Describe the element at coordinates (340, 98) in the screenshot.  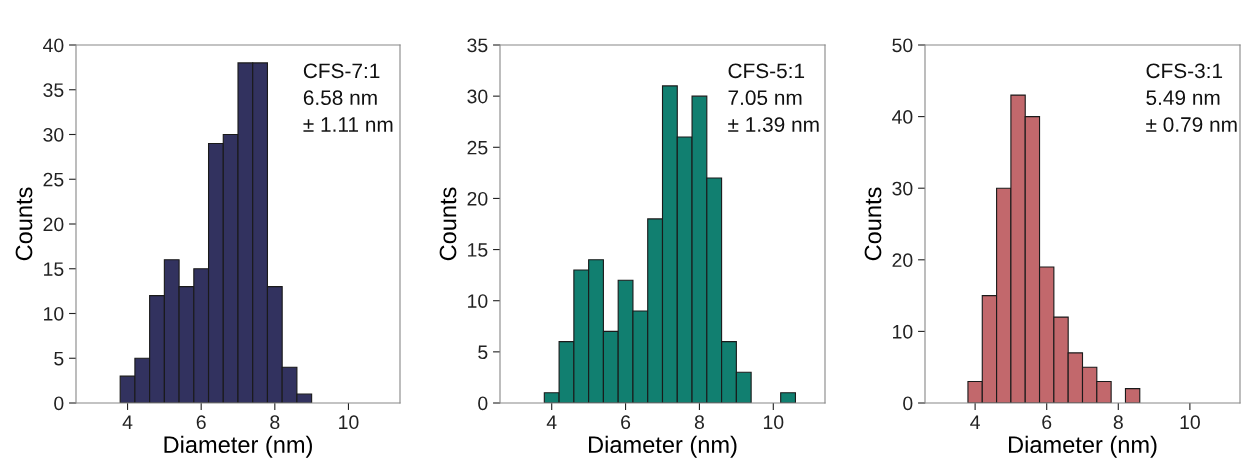
I see `annotation: 6.58 nm` at that location.